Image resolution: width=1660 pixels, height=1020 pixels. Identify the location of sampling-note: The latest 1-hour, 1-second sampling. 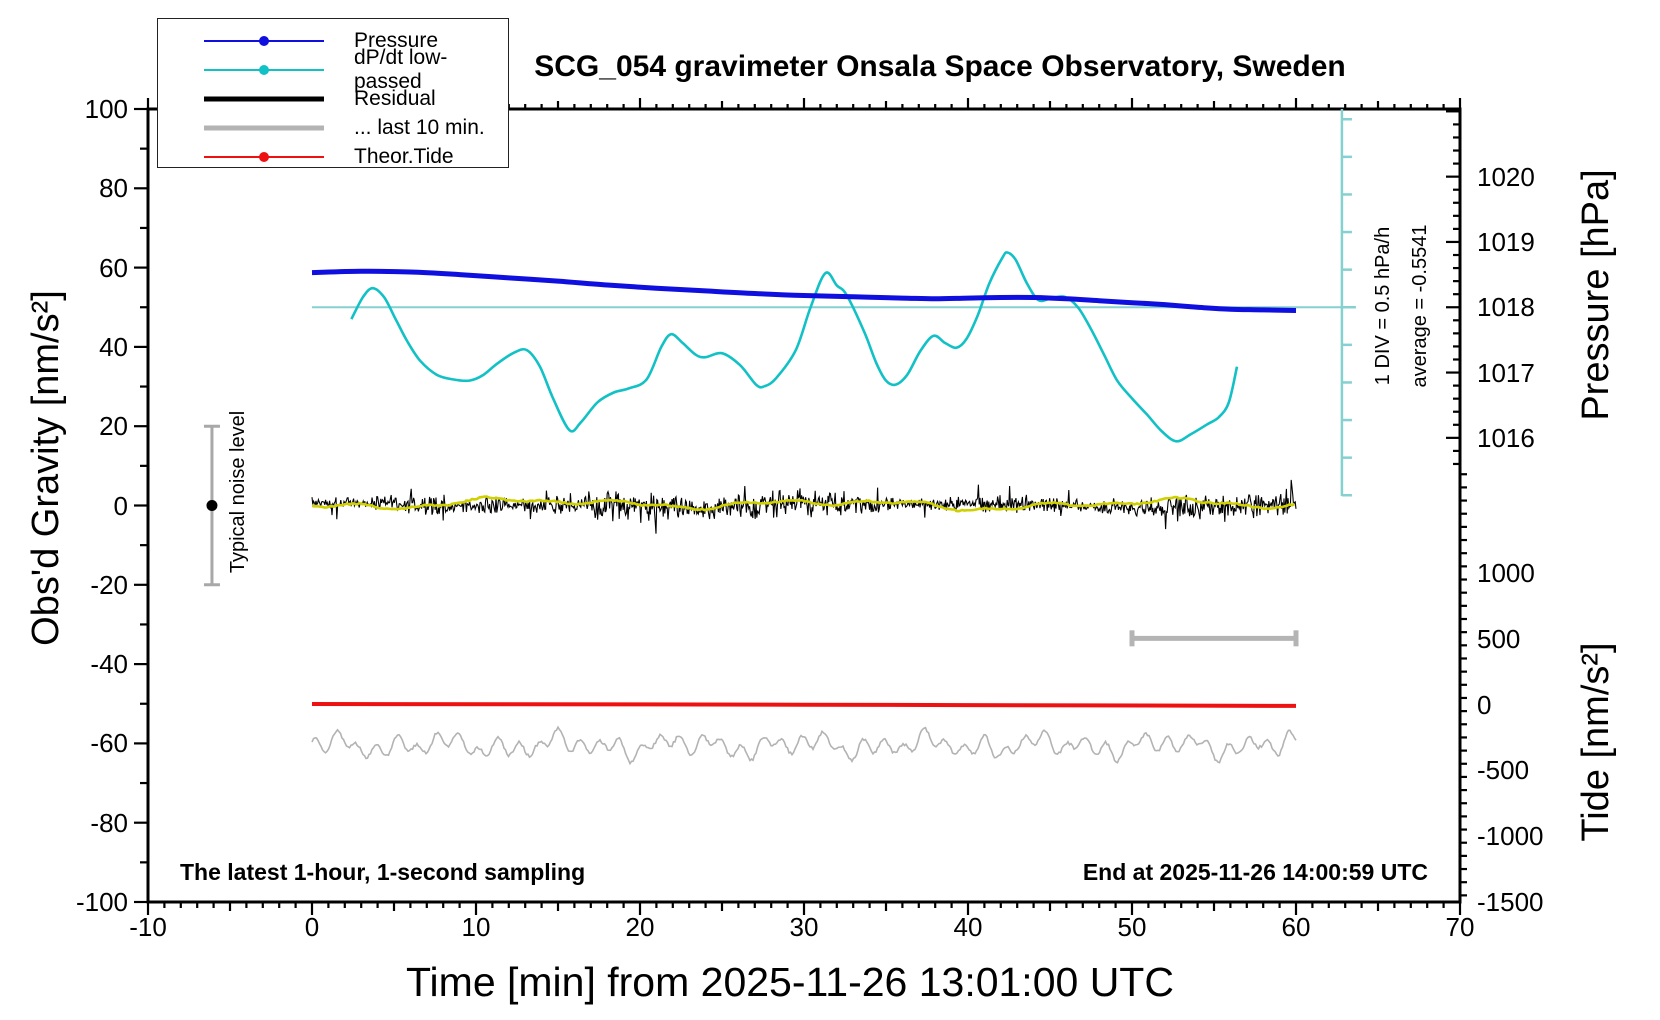
(383, 872).